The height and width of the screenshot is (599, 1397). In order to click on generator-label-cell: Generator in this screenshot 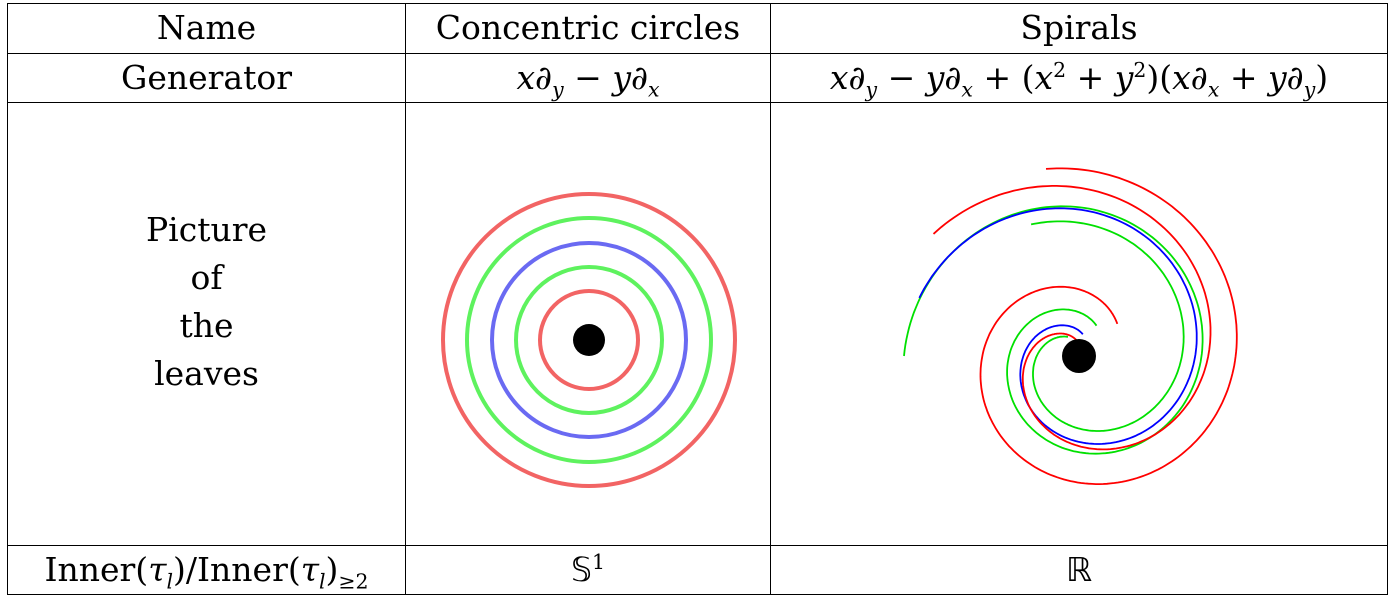, I will do `click(206, 78)`.